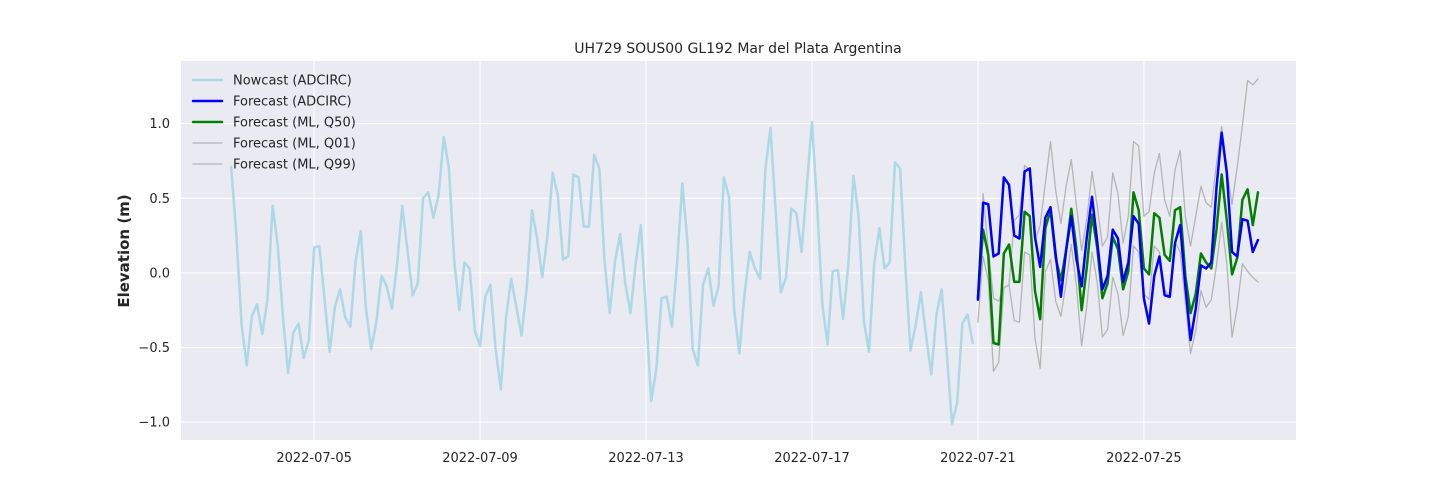 The width and height of the screenshot is (1440, 504). Describe the element at coordinates (292, 81) in the screenshot. I see `legend-entry: Nowcast (ADCIRC)` at that location.